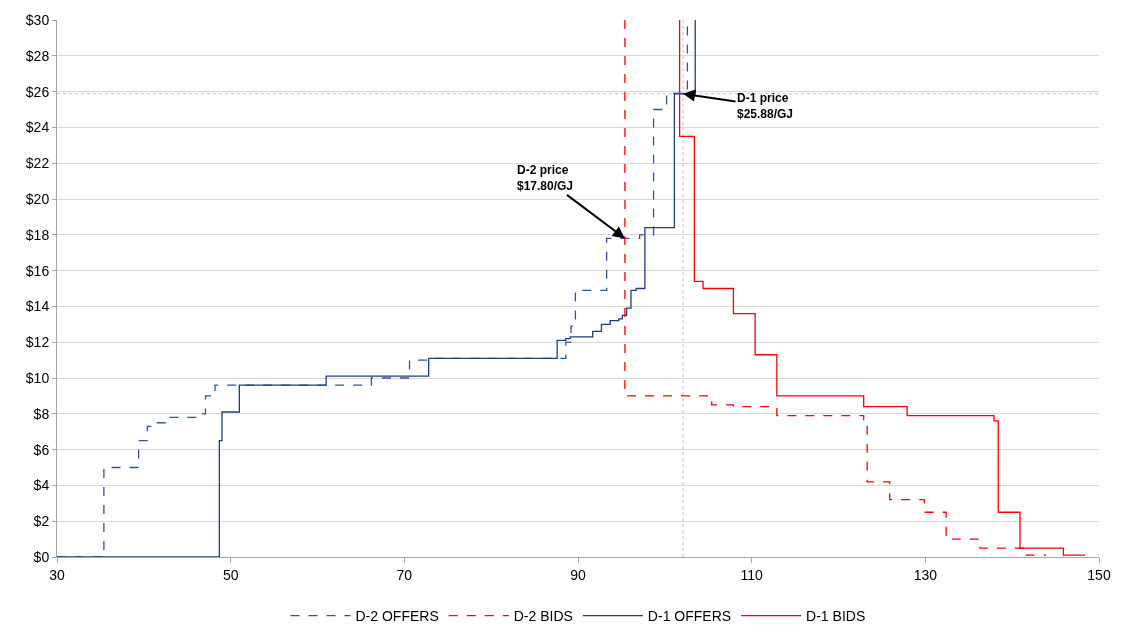 This screenshot has height=644, width=1121. I want to click on y-tick-label: $20, so click(37, 198).